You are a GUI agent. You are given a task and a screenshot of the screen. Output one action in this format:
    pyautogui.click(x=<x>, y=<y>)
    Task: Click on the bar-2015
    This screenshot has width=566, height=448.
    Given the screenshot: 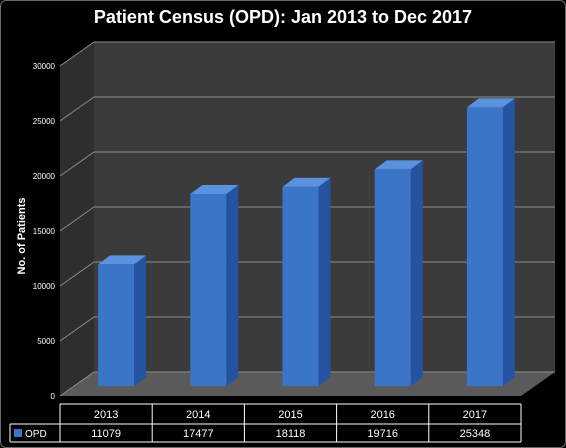 What is the action you would take?
    pyautogui.click(x=306, y=282)
    